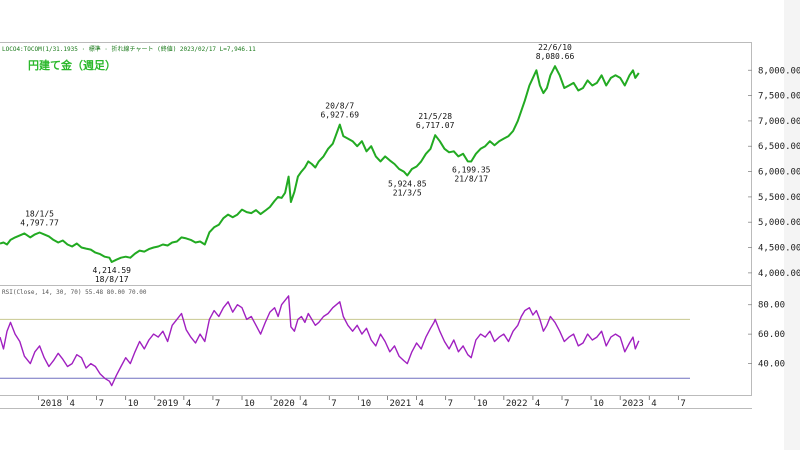 This screenshot has width=800, height=450. I want to click on price-y-tick-label: 6,500.00, so click(779, 147).